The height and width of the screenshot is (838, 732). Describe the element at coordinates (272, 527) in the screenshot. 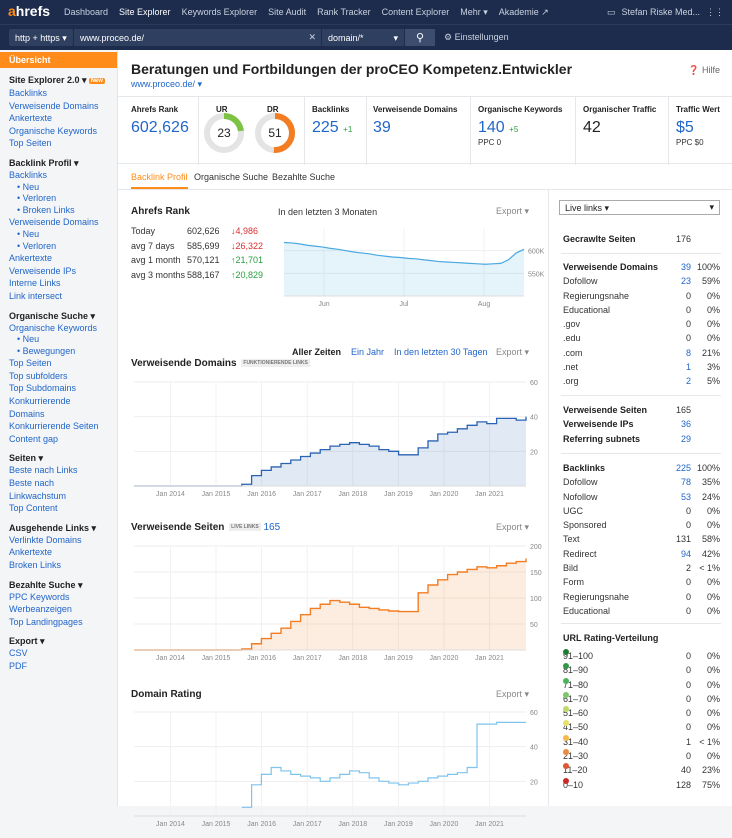

I see `rp-count: 165` at that location.